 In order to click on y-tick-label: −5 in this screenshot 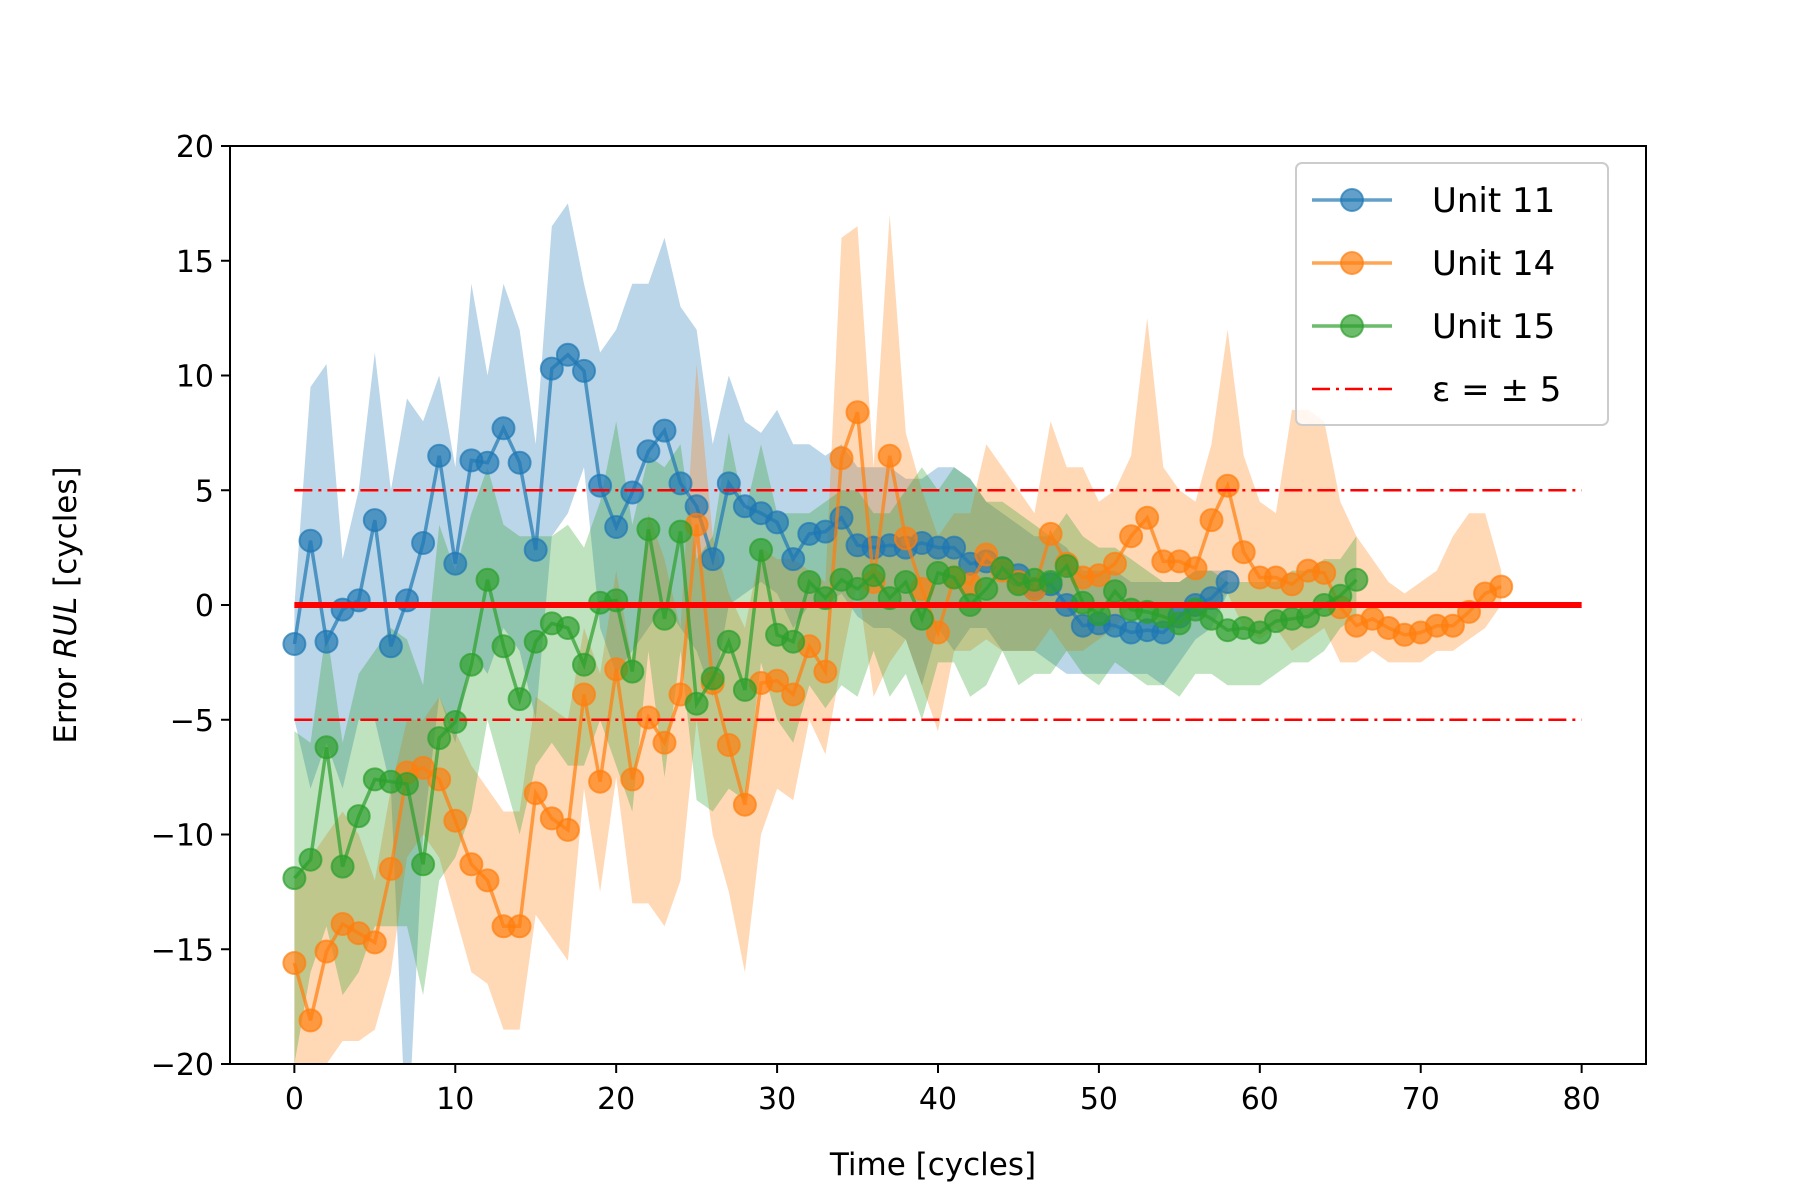, I will do `click(192, 721)`.